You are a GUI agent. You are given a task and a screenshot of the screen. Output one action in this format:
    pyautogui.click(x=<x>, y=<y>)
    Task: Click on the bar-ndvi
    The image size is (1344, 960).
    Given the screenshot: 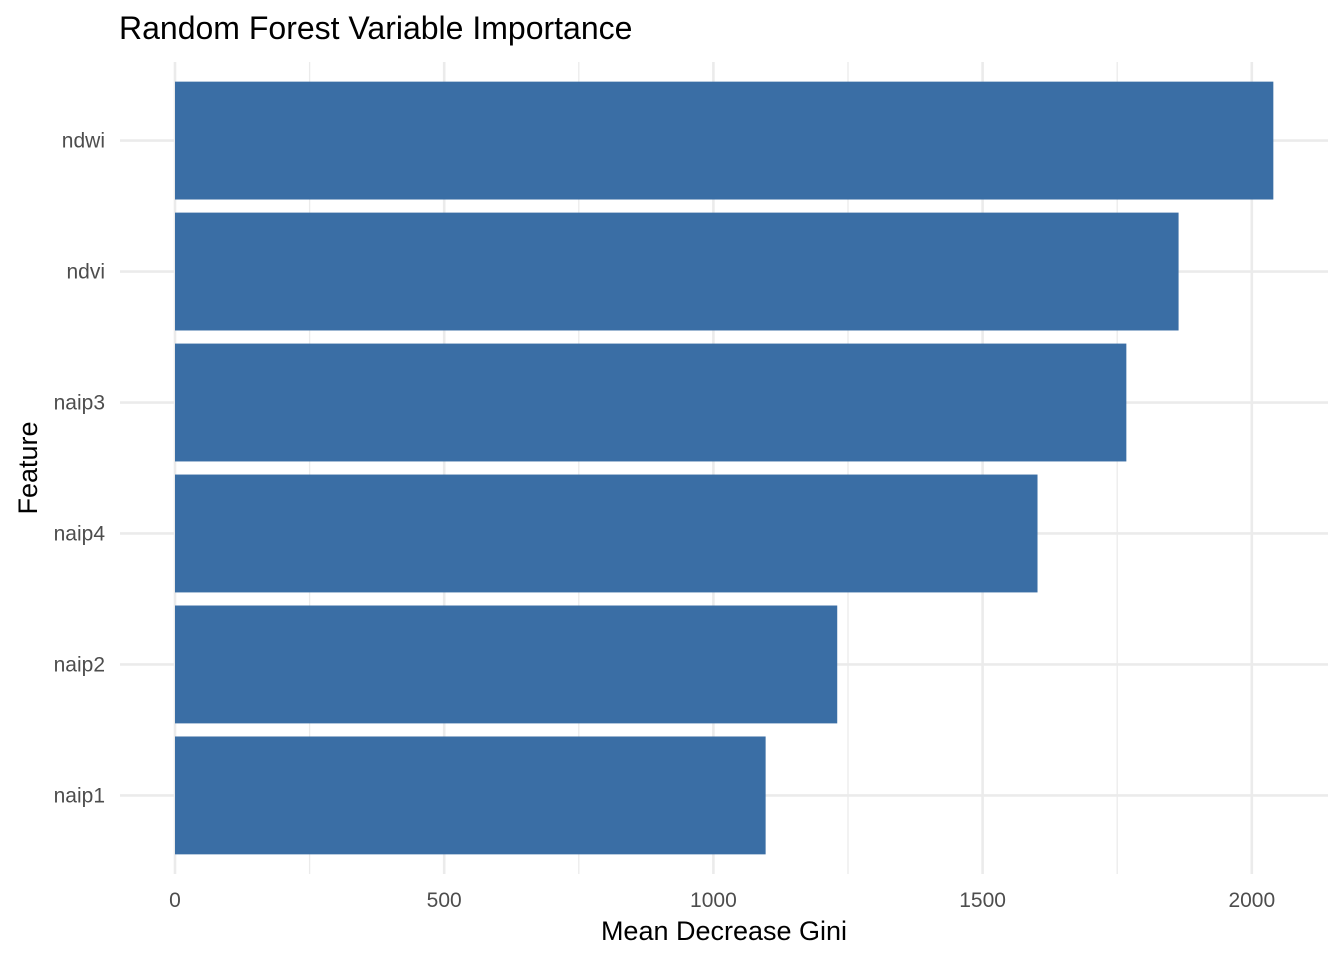 What is the action you would take?
    pyautogui.click(x=677, y=271)
    